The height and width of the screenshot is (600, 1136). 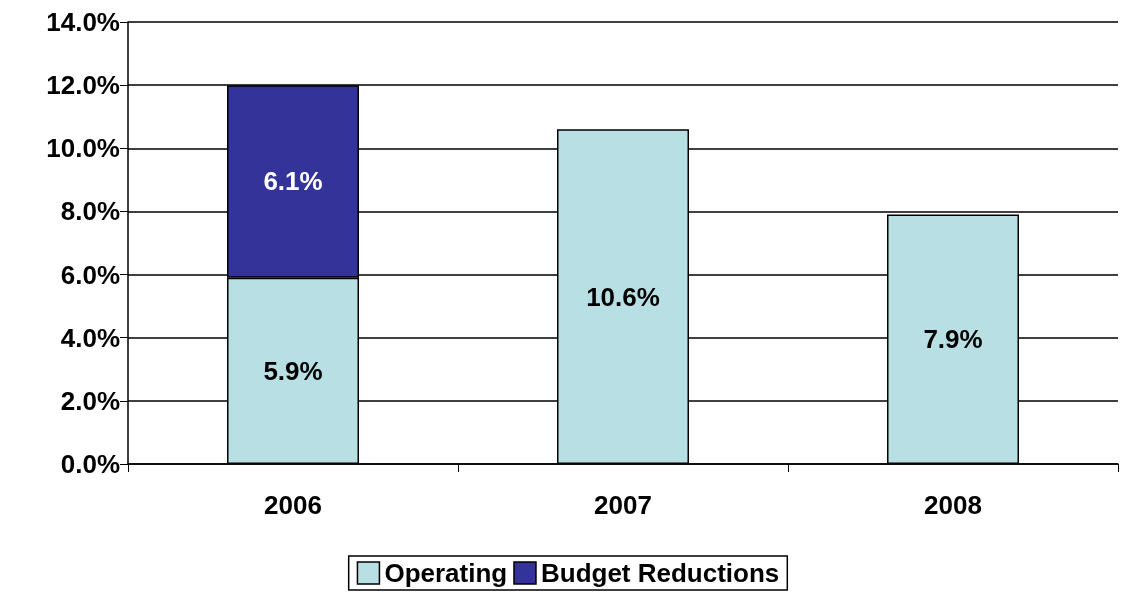 I want to click on y-tick-label: 6.0%, so click(x=90, y=274).